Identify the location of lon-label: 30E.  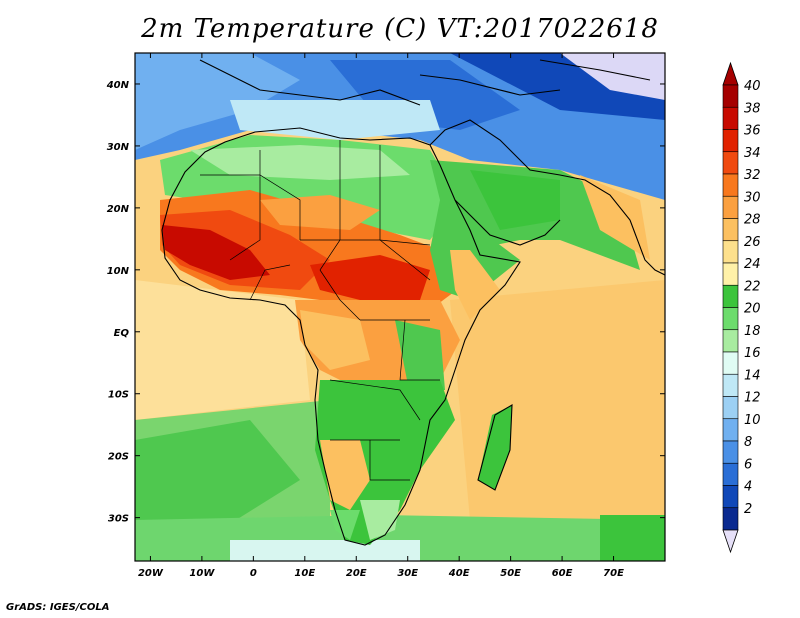
(407, 573).